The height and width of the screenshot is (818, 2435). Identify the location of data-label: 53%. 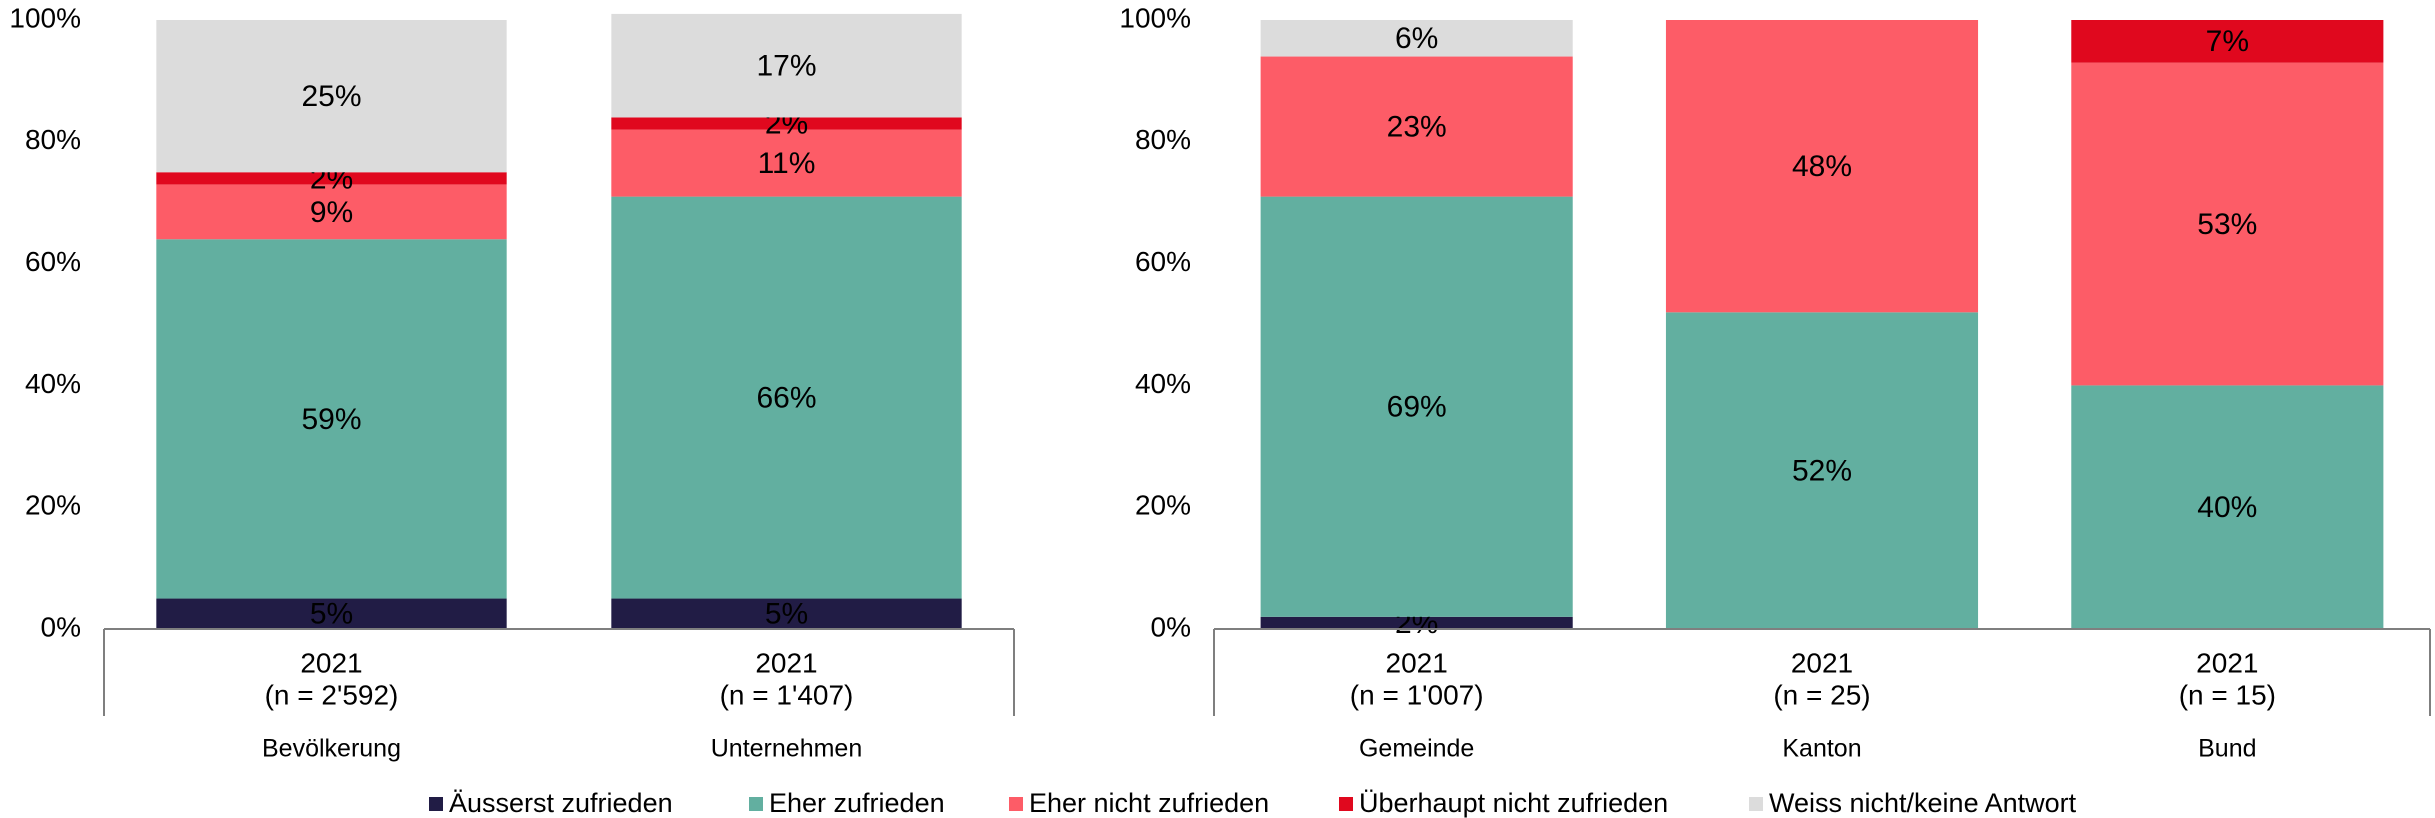
(2227, 224).